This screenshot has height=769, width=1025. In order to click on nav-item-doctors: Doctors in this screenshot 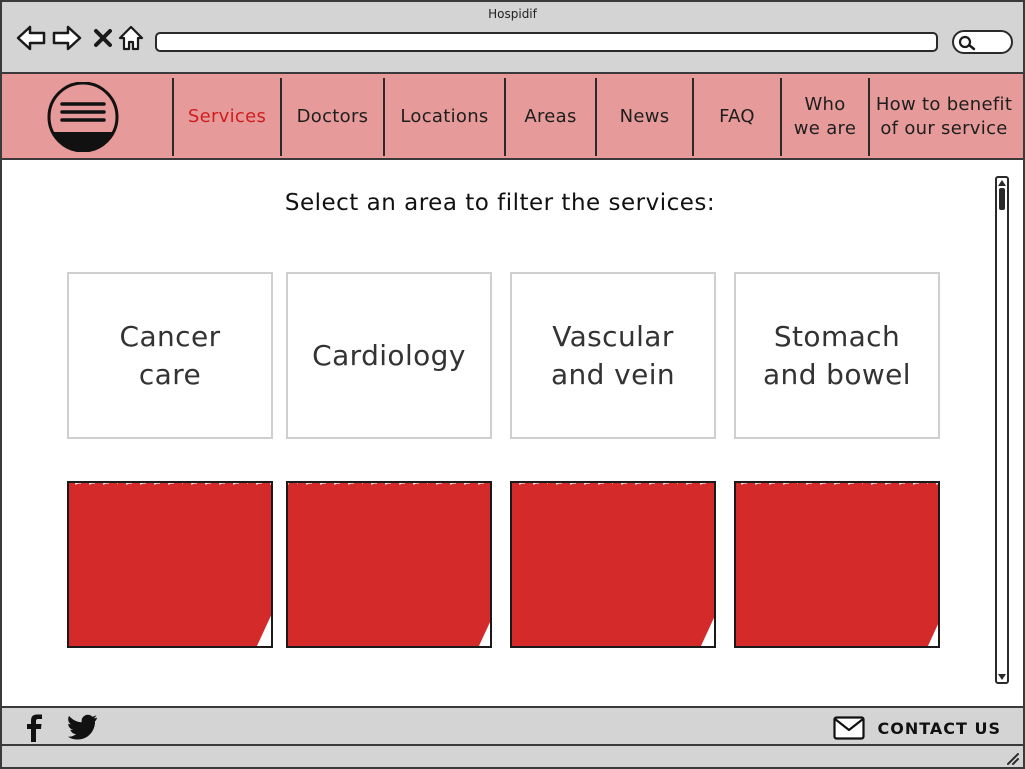, I will do `click(331, 117)`.